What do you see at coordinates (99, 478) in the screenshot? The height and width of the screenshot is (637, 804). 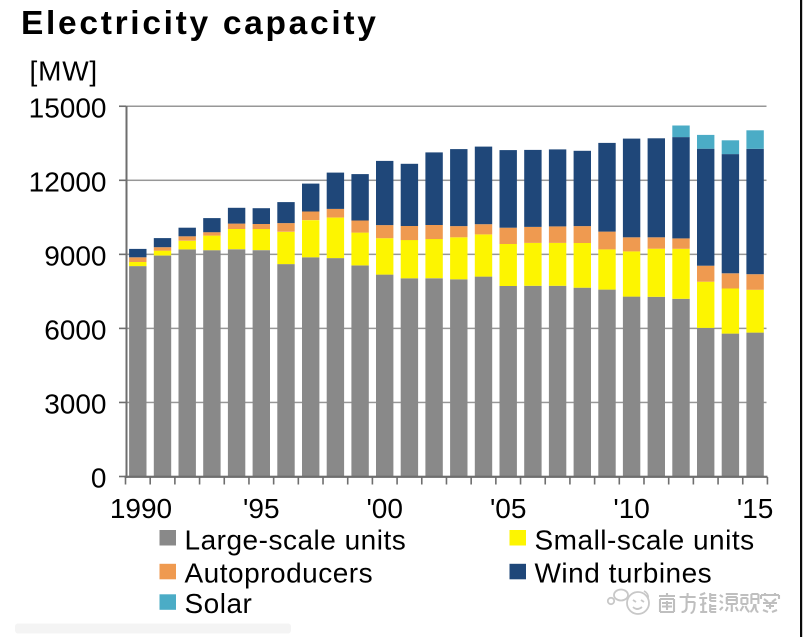 I see `svg-text: 0` at bounding box center [99, 478].